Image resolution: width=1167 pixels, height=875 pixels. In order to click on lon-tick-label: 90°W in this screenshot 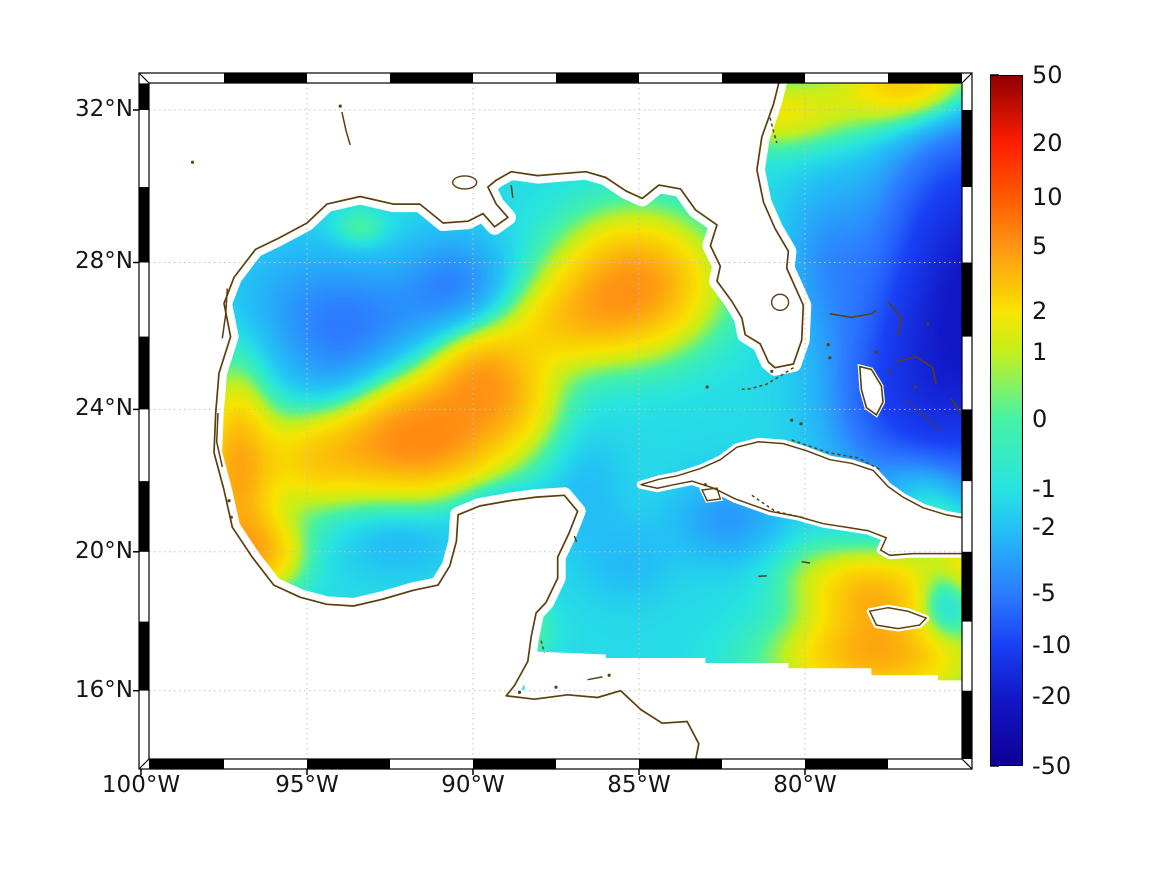, I will do `click(473, 785)`.